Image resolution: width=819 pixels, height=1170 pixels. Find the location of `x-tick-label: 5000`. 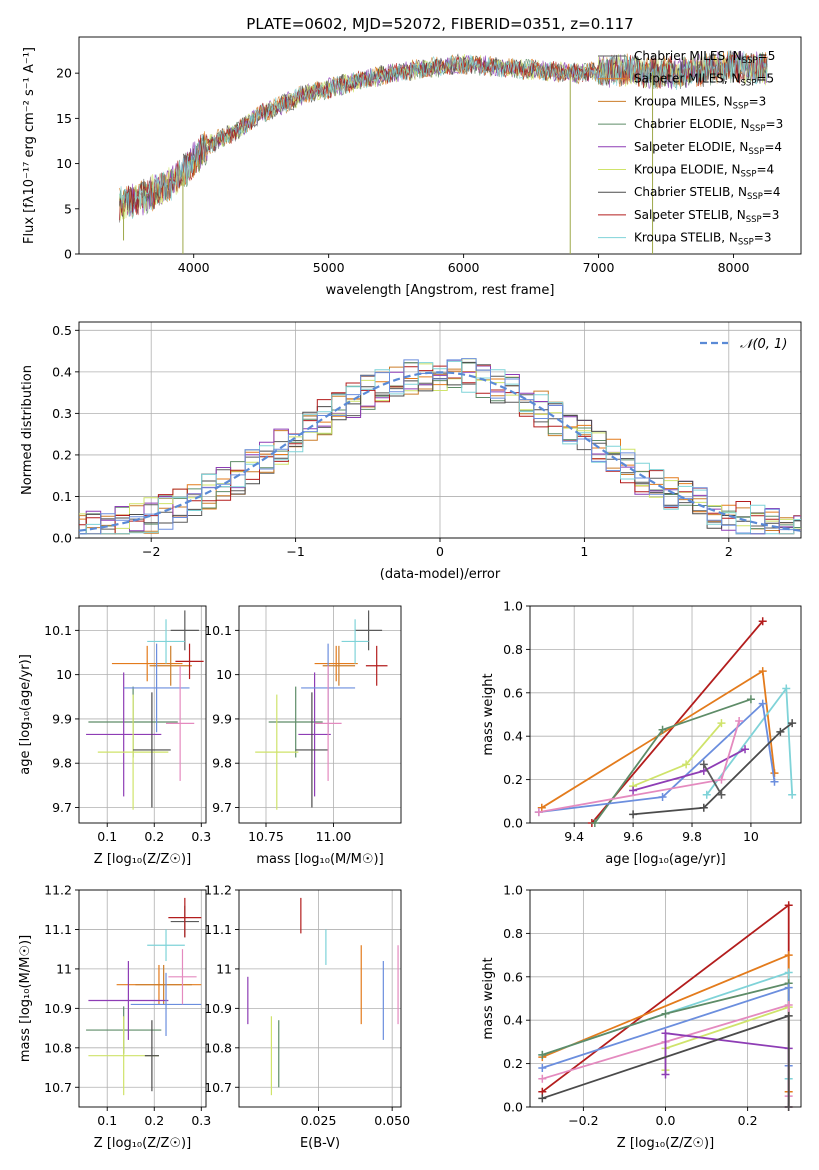

x-tick-label: 5000 is located at coordinates (329, 267).